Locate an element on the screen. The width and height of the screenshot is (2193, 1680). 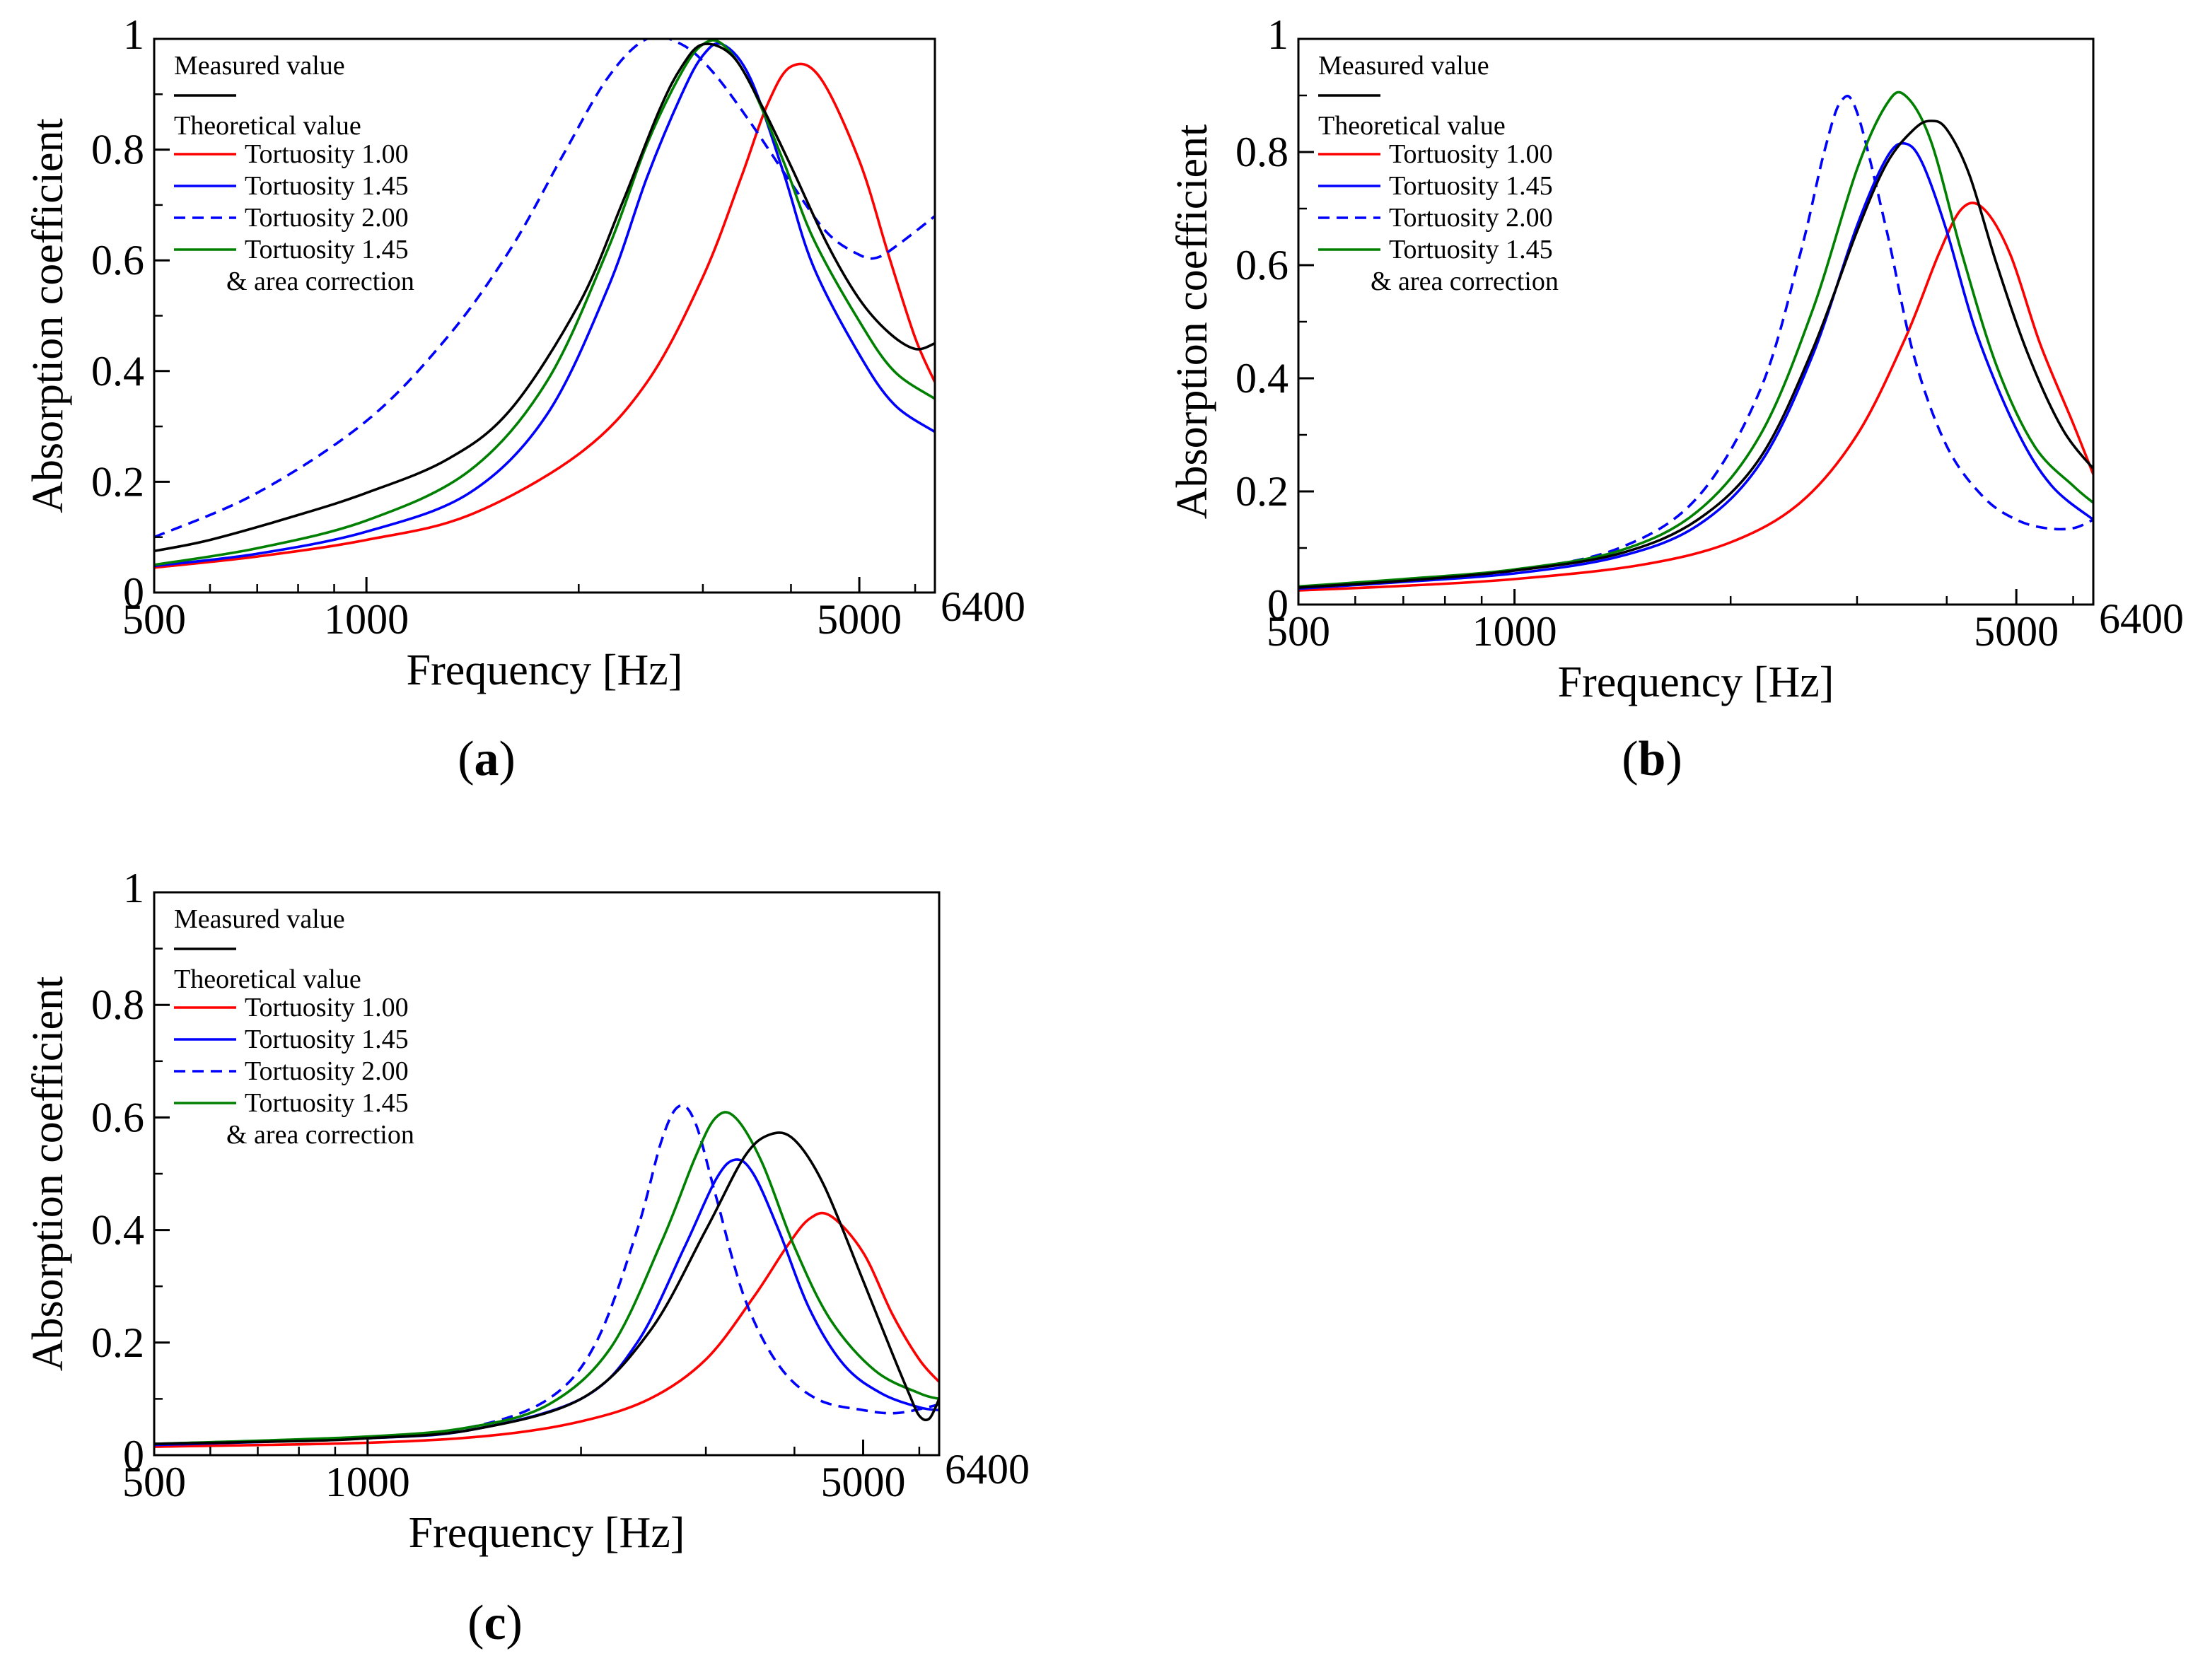
panel-caption: (a) is located at coordinates (487, 759).